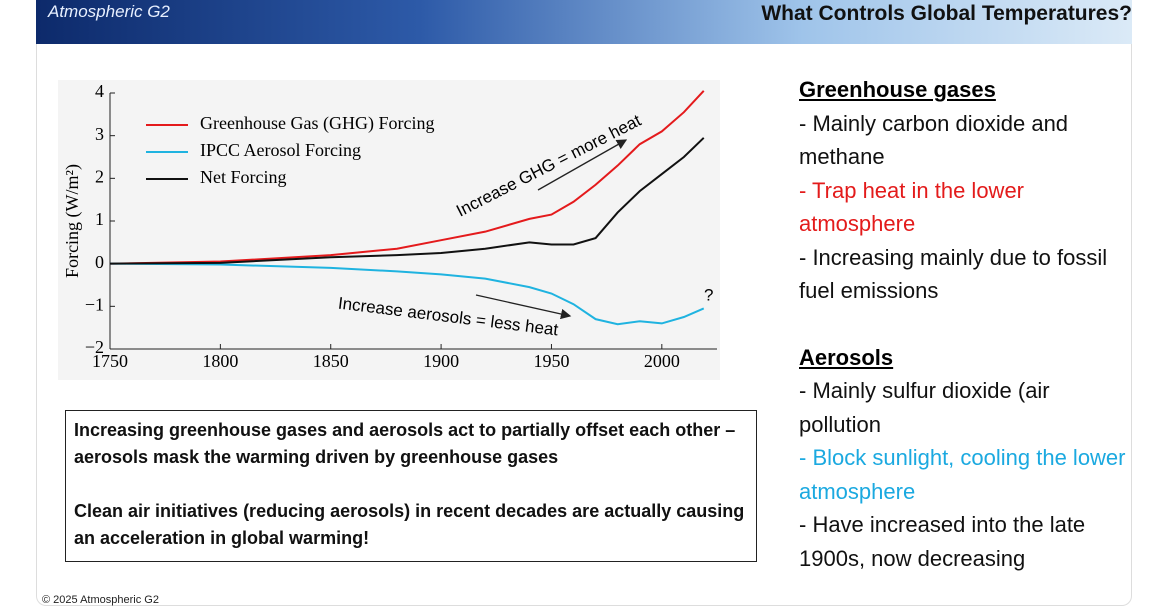 The image size is (1170, 616). What do you see at coordinates (317, 123) in the screenshot?
I see `legend-label: Greenhouse Gas (GHG) Forcing` at bounding box center [317, 123].